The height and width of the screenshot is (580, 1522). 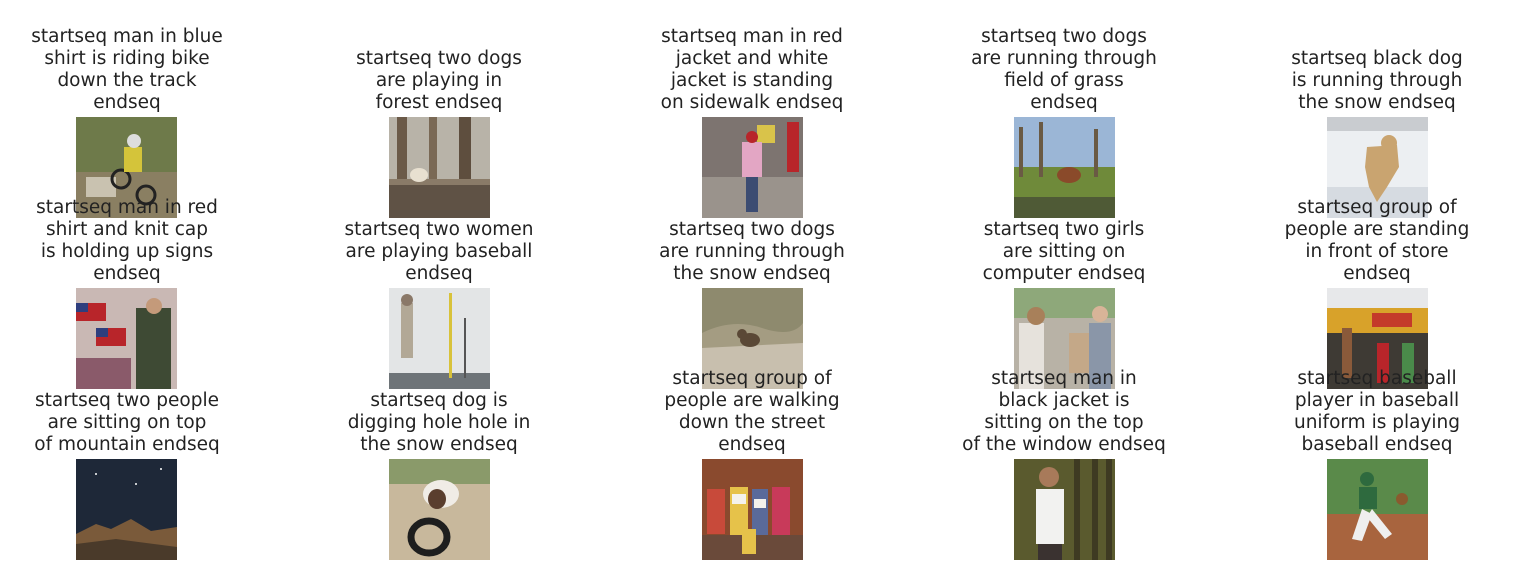 I want to click on photo-man-window, so click(x=1064, y=509).